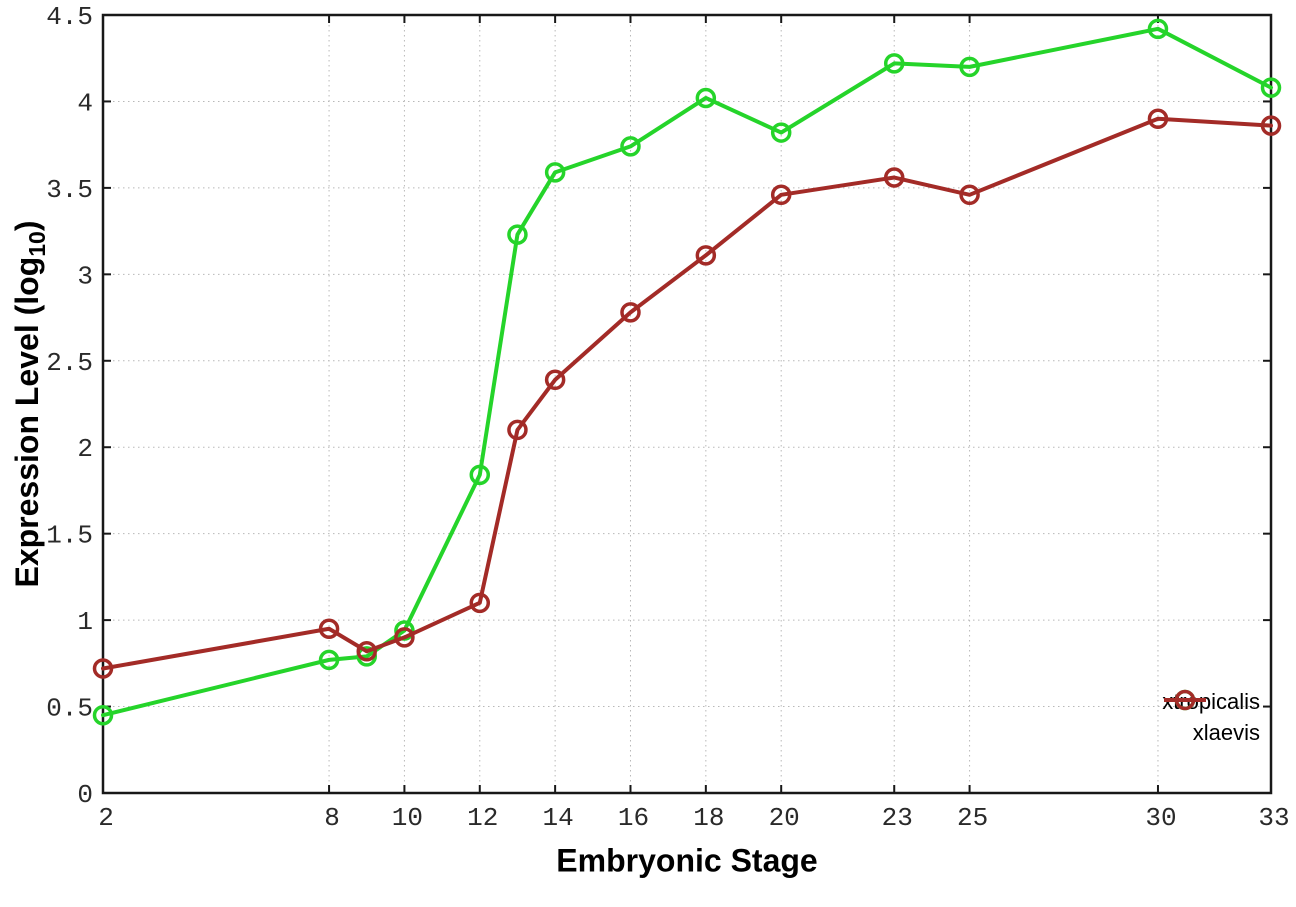  I want to click on y-tick-label: 2.5, so click(69, 363).